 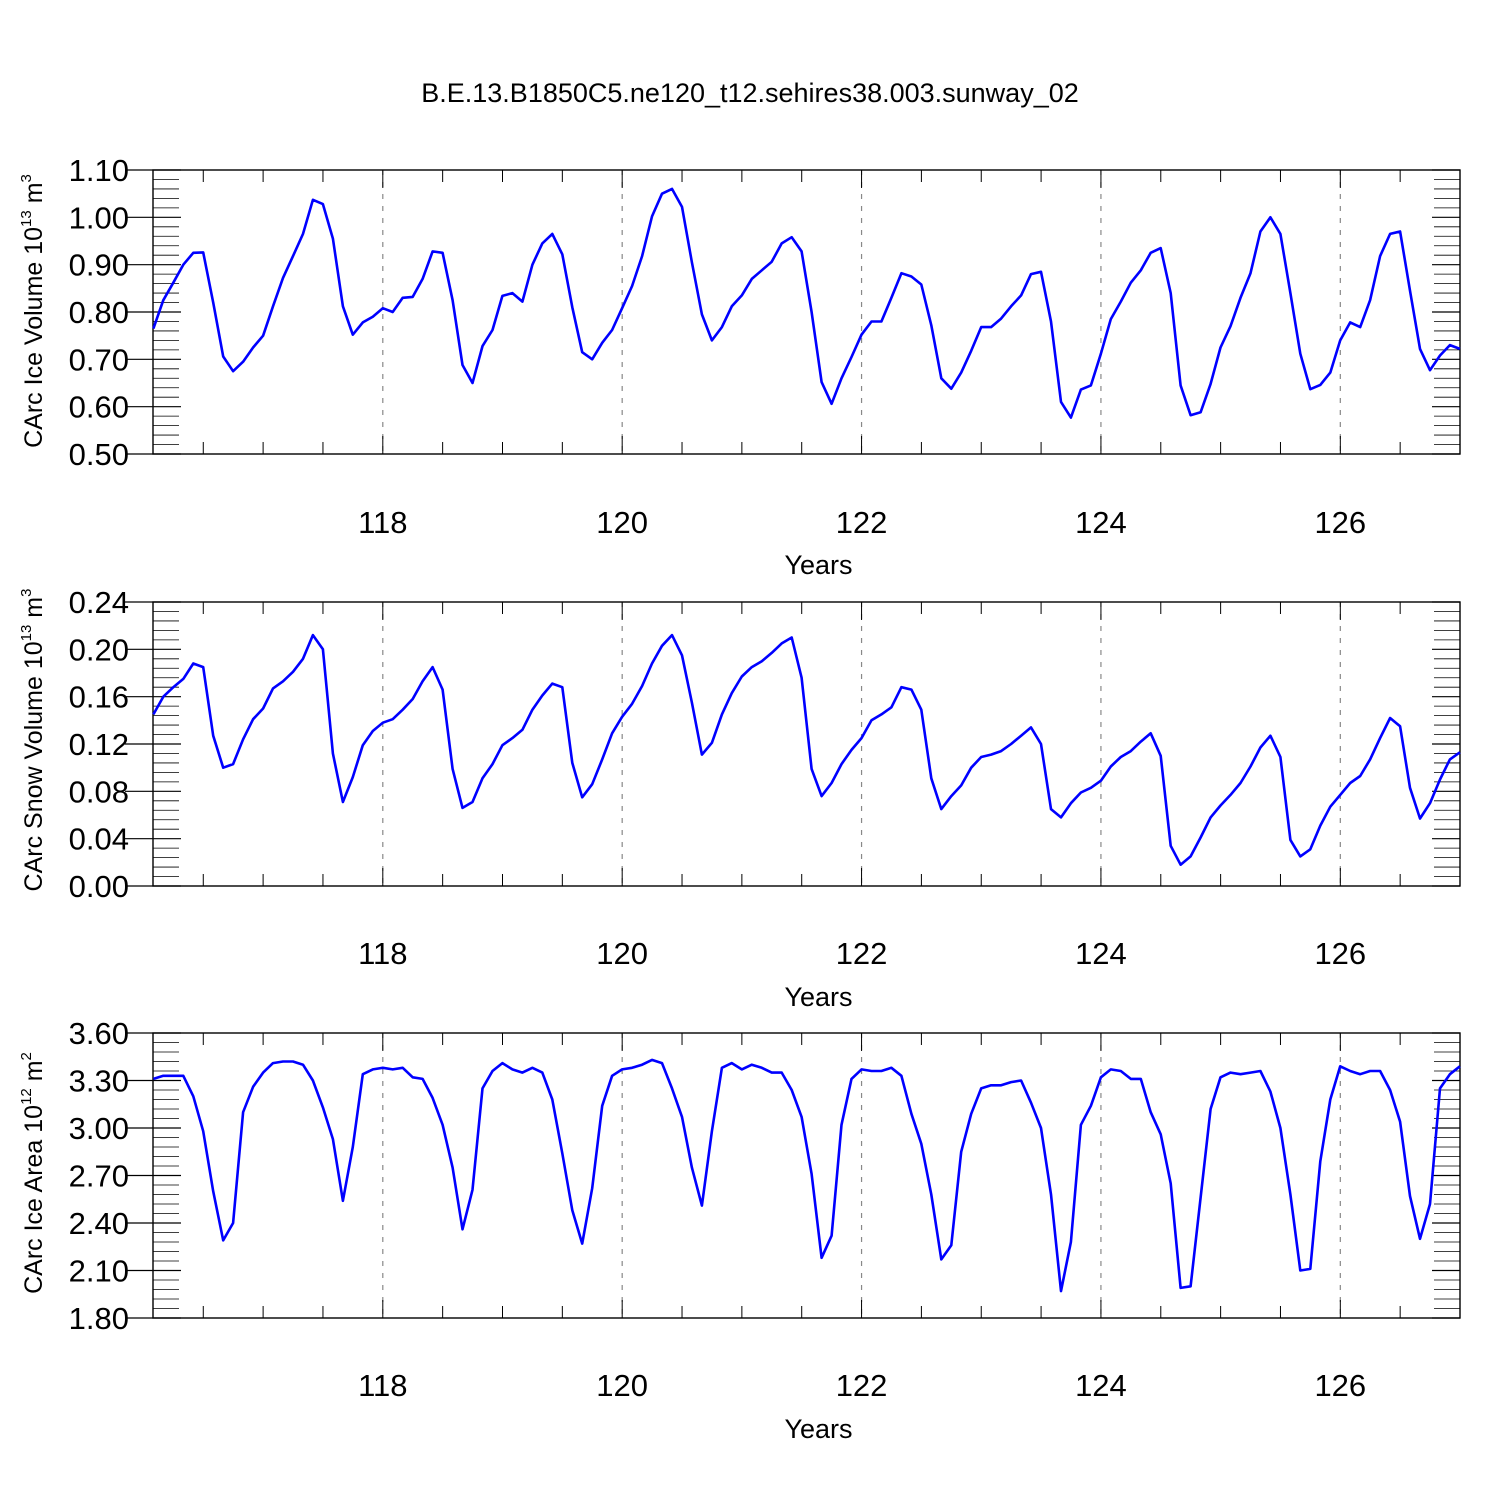 What do you see at coordinates (99, 217) in the screenshot?
I see `y-tick-label: 1.00` at bounding box center [99, 217].